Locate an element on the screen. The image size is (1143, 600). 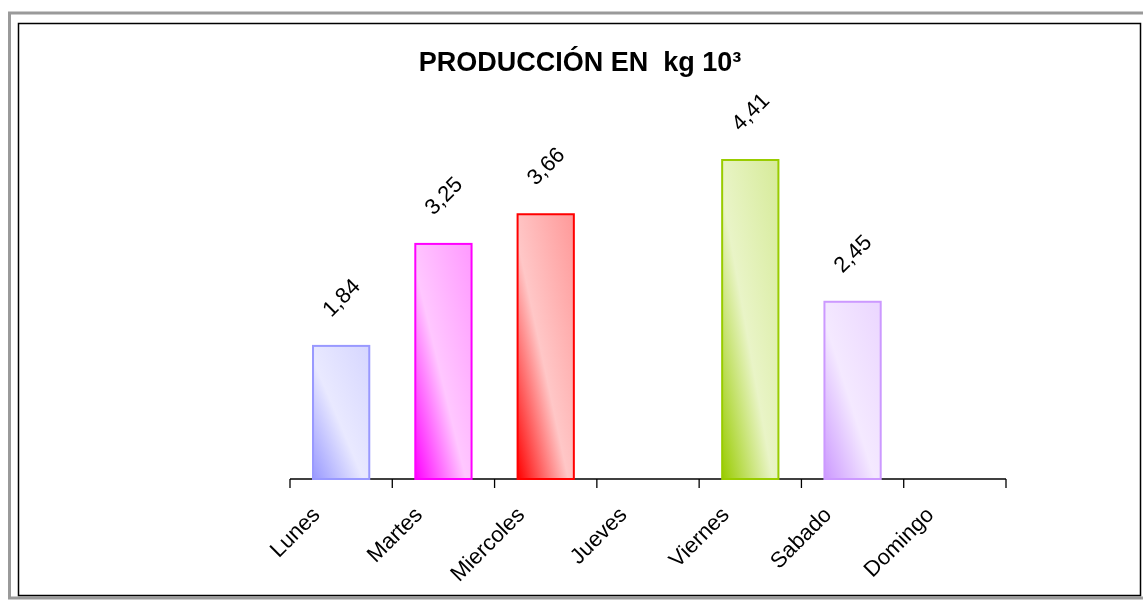
chart-title: PRODUCCIÓN EN kg 10³ is located at coordinates (580, 61).